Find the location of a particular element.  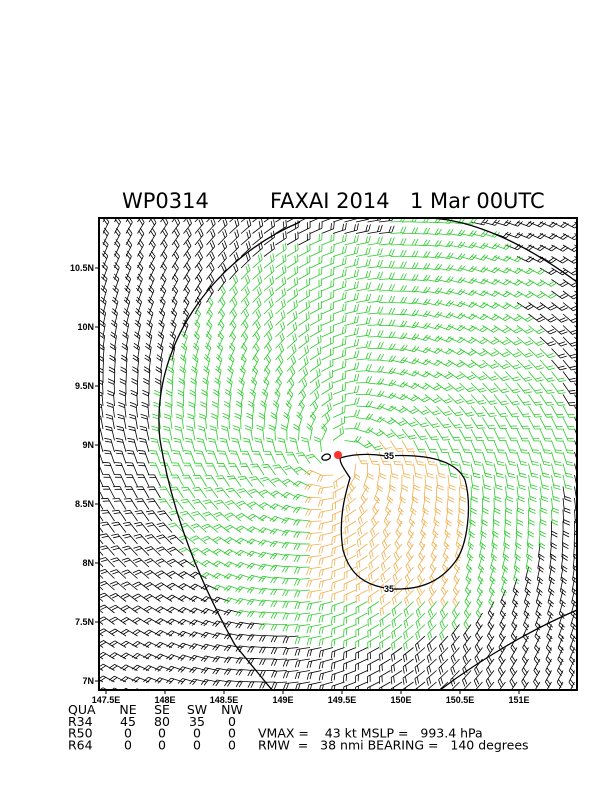

center-contour is located at coordinates (326, 457).